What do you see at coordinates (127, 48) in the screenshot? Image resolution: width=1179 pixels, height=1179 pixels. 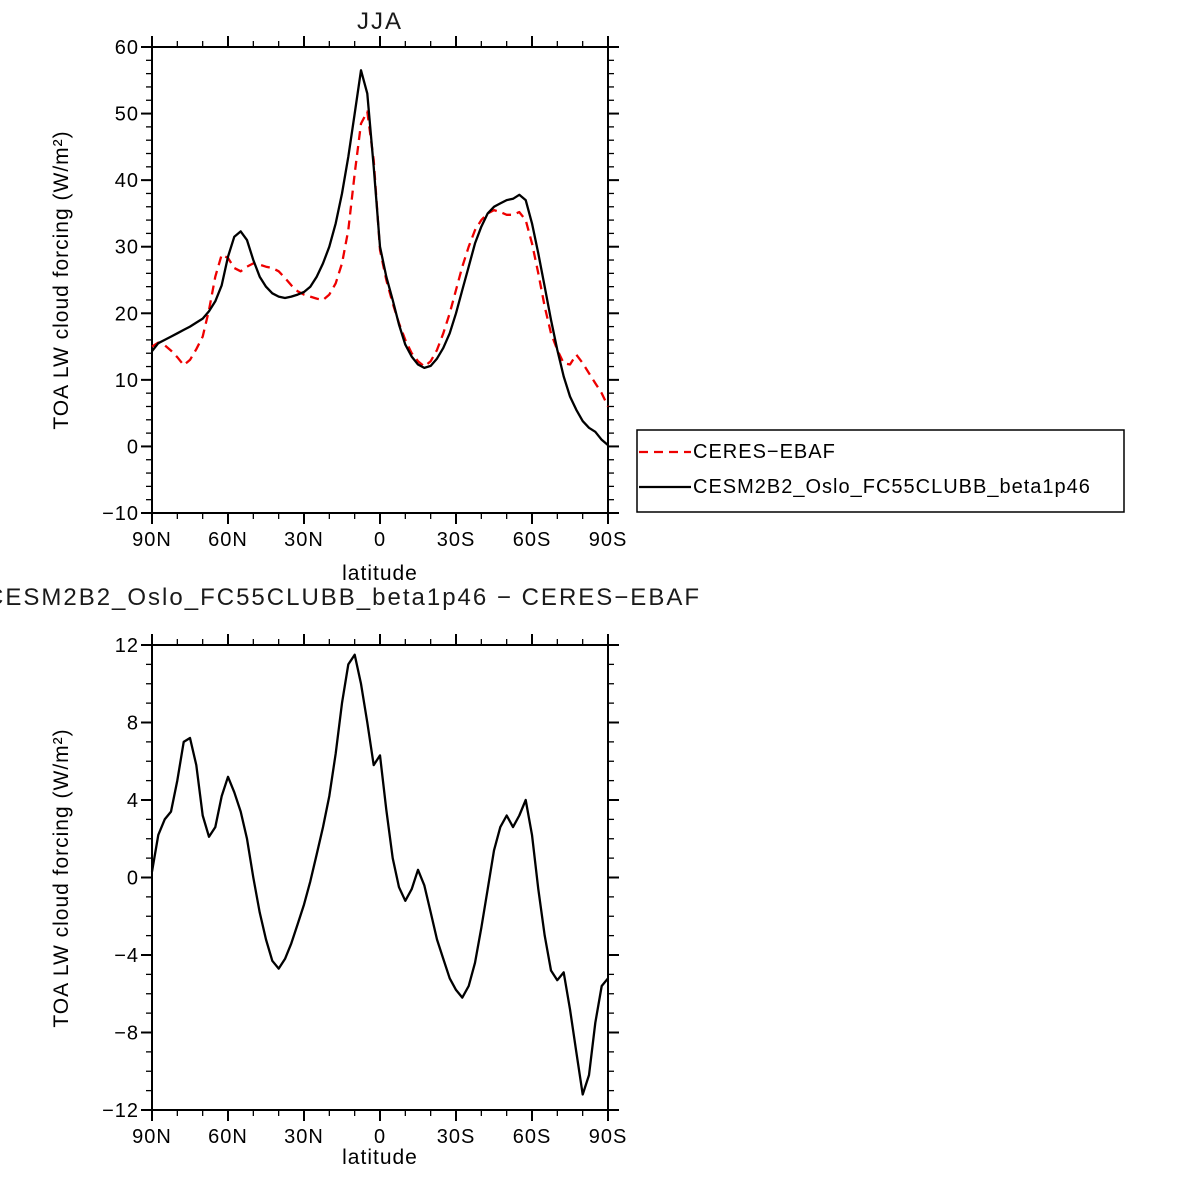 I see `y-tick-label: 60` at bounding box center [127, 48].